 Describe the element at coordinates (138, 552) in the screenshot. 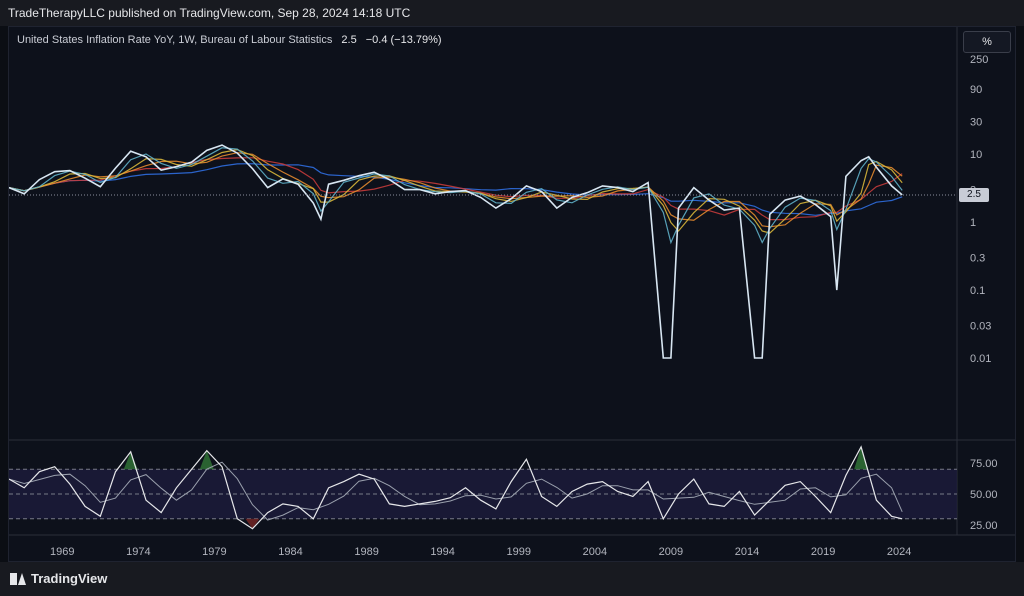

I see `x-tick-label: 1974` at that location.